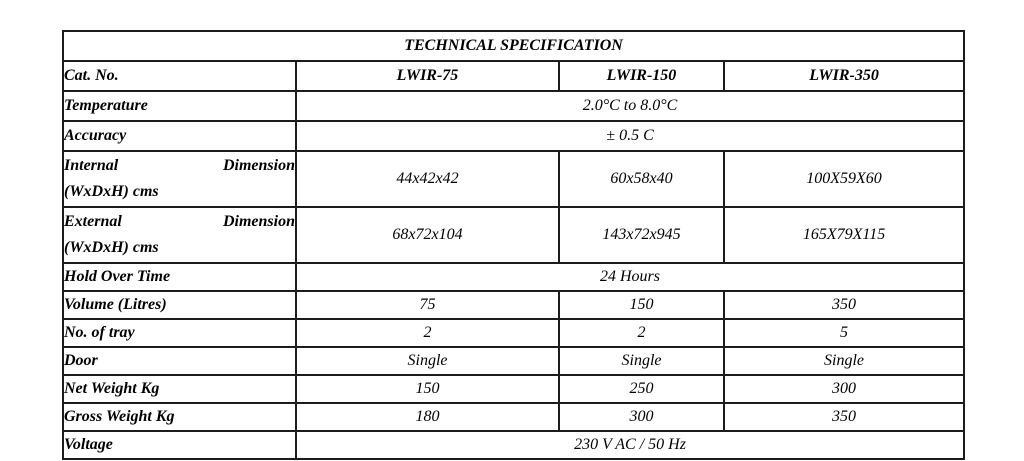 The height and width of the screenshot is (461, 1024). What do you see at coordinates (641, 305) in the screenshot?
I see `cell-volume-lwir-150: 150` at bounding box center [641, 305].